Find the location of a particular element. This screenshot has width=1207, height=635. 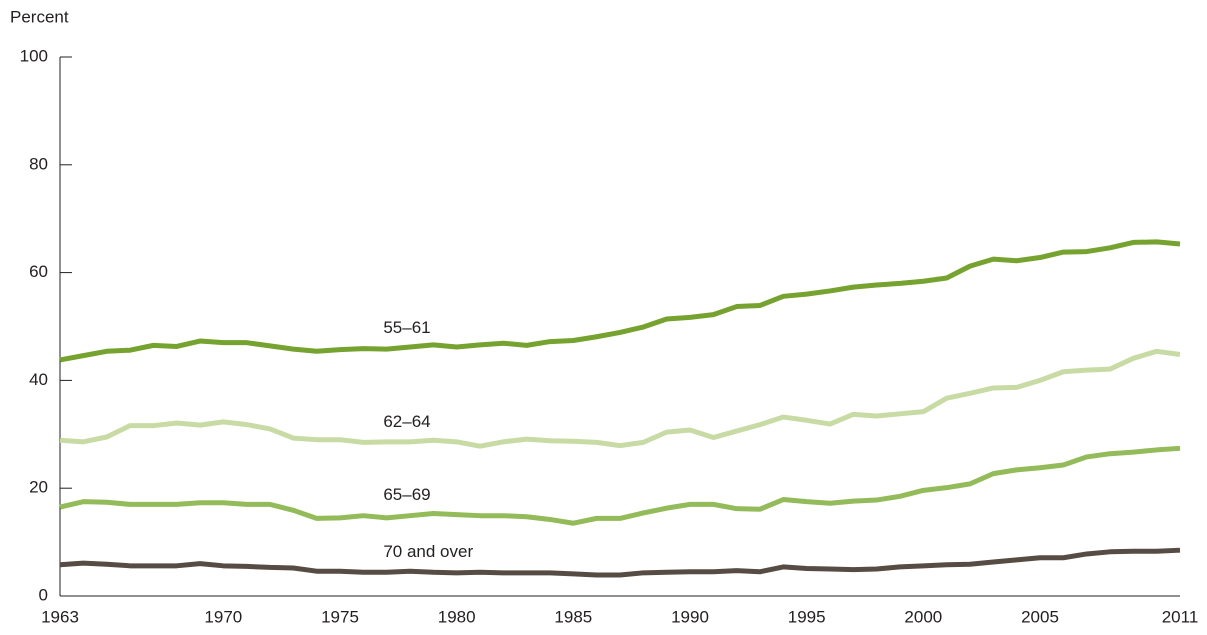

y-tick-label: 20 is located at coordinates (38, 487).